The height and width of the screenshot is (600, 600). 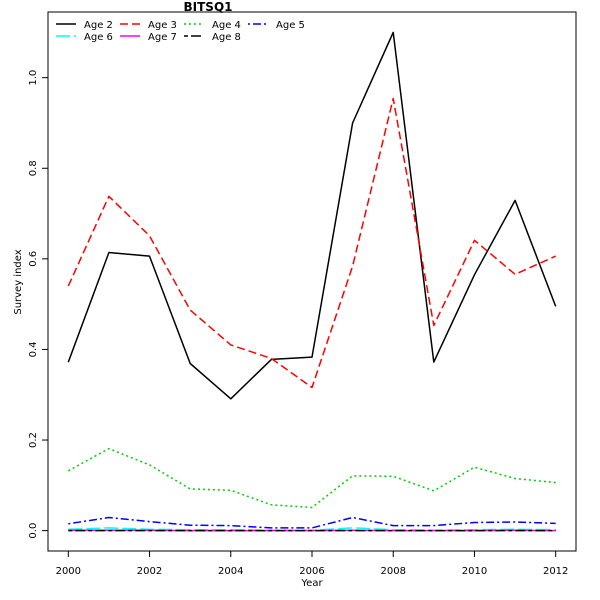 I want to click on legend: Age 2 Age 3 Age 4 Age 5 Age 6 Age 7 Age 8, so click(x=180, y=31).